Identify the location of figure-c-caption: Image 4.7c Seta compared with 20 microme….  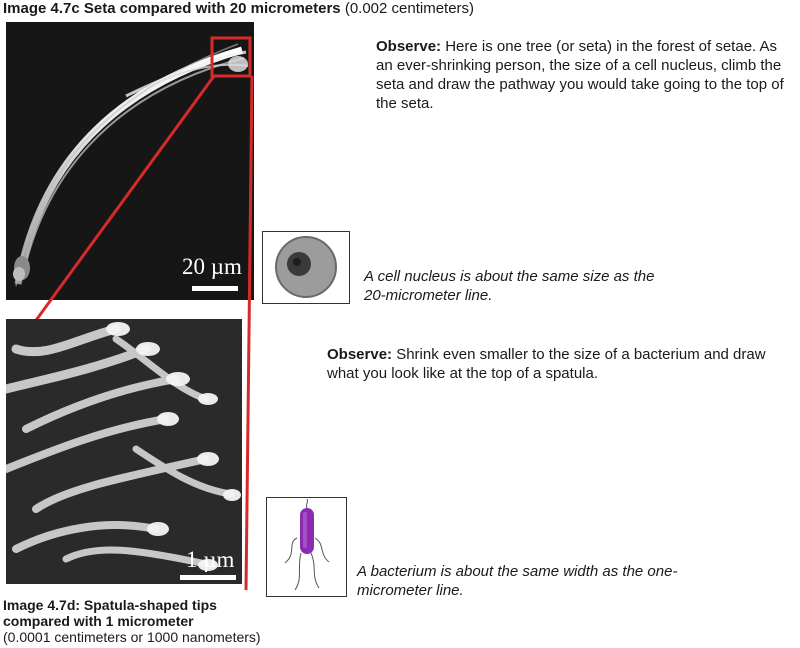
(238, 8).